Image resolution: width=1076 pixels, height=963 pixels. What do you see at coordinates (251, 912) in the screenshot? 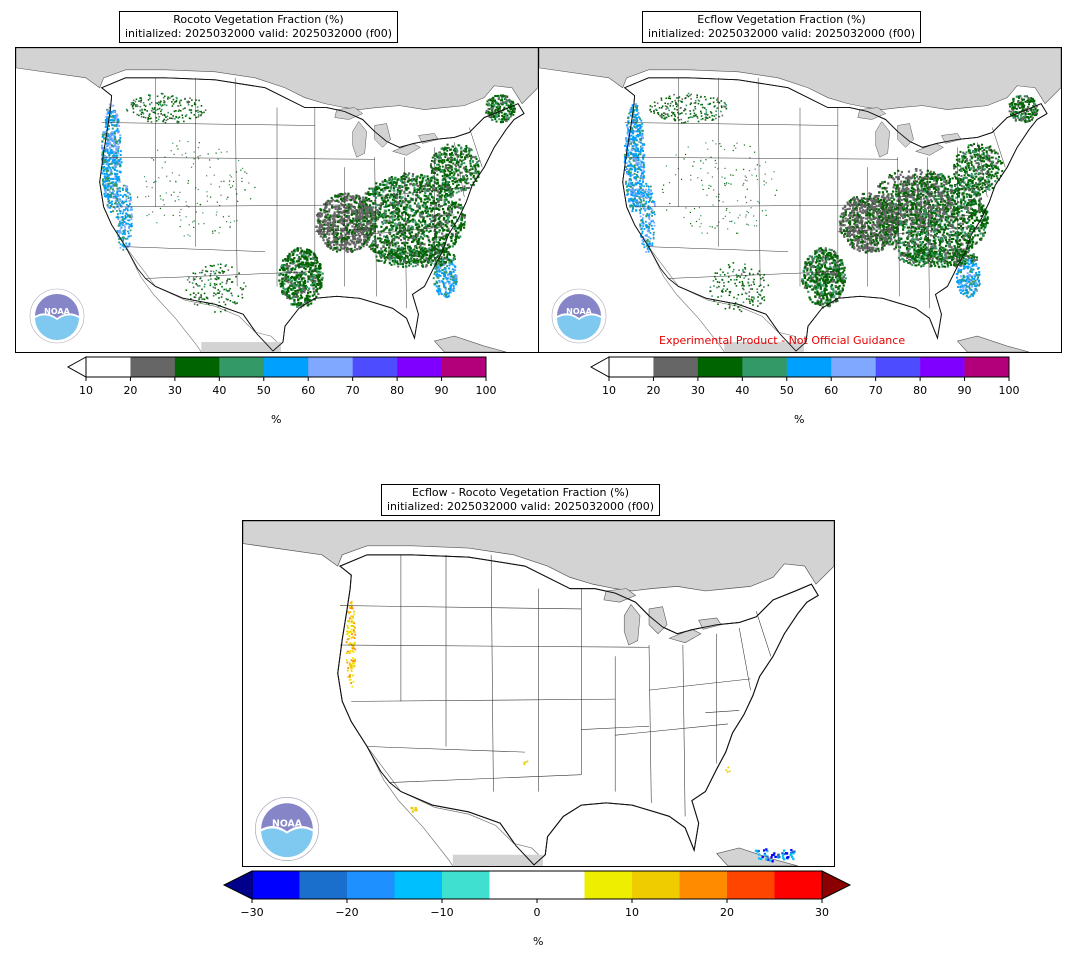
I see `colorbar-tick-label: −30` at bounding box center [251, 912].